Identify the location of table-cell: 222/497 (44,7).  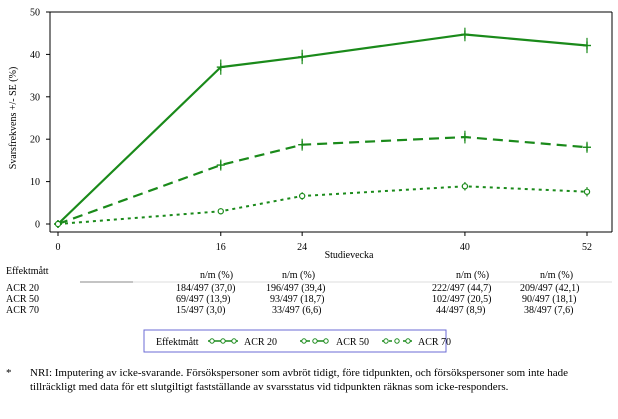
(462, 288).